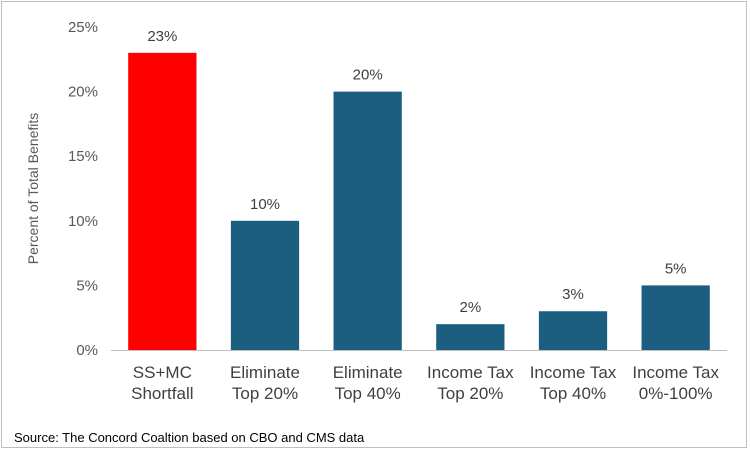  What do you see at coordinates (368, 75) in the screenshot?
I see `data-label: 20%` at bounding box center [368, 75].